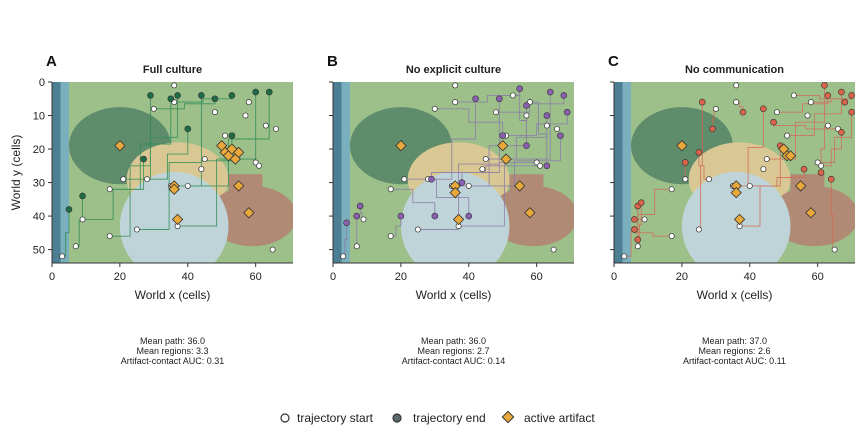 This screenshot has width=864, height=447. Describe the element at coordinates (245, 183) in the screenshot. I see `rock-plateau` at that location.